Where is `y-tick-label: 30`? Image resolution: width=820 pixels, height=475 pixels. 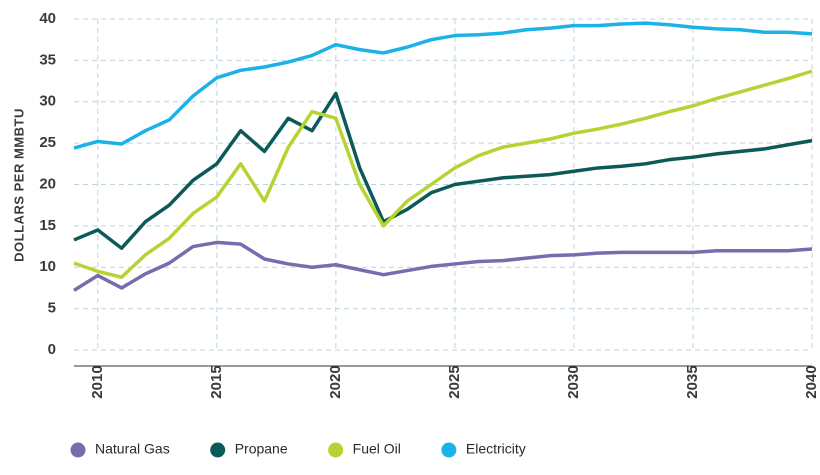 y-tick-label: 30 is located at coordinates (47, 101).